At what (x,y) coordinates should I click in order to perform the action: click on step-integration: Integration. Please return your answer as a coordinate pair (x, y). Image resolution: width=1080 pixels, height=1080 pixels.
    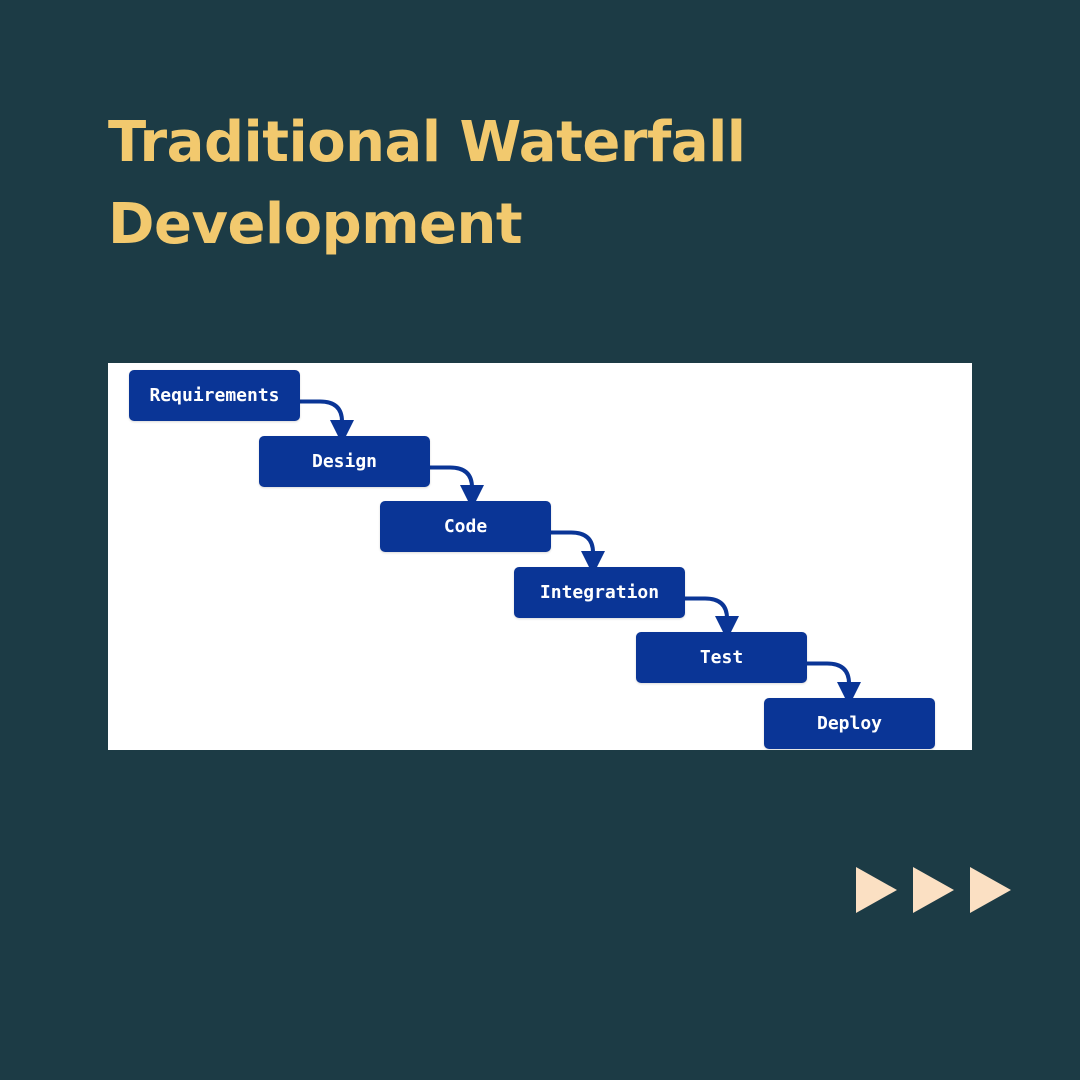
    Looking at the image, I should click on (599, 592).